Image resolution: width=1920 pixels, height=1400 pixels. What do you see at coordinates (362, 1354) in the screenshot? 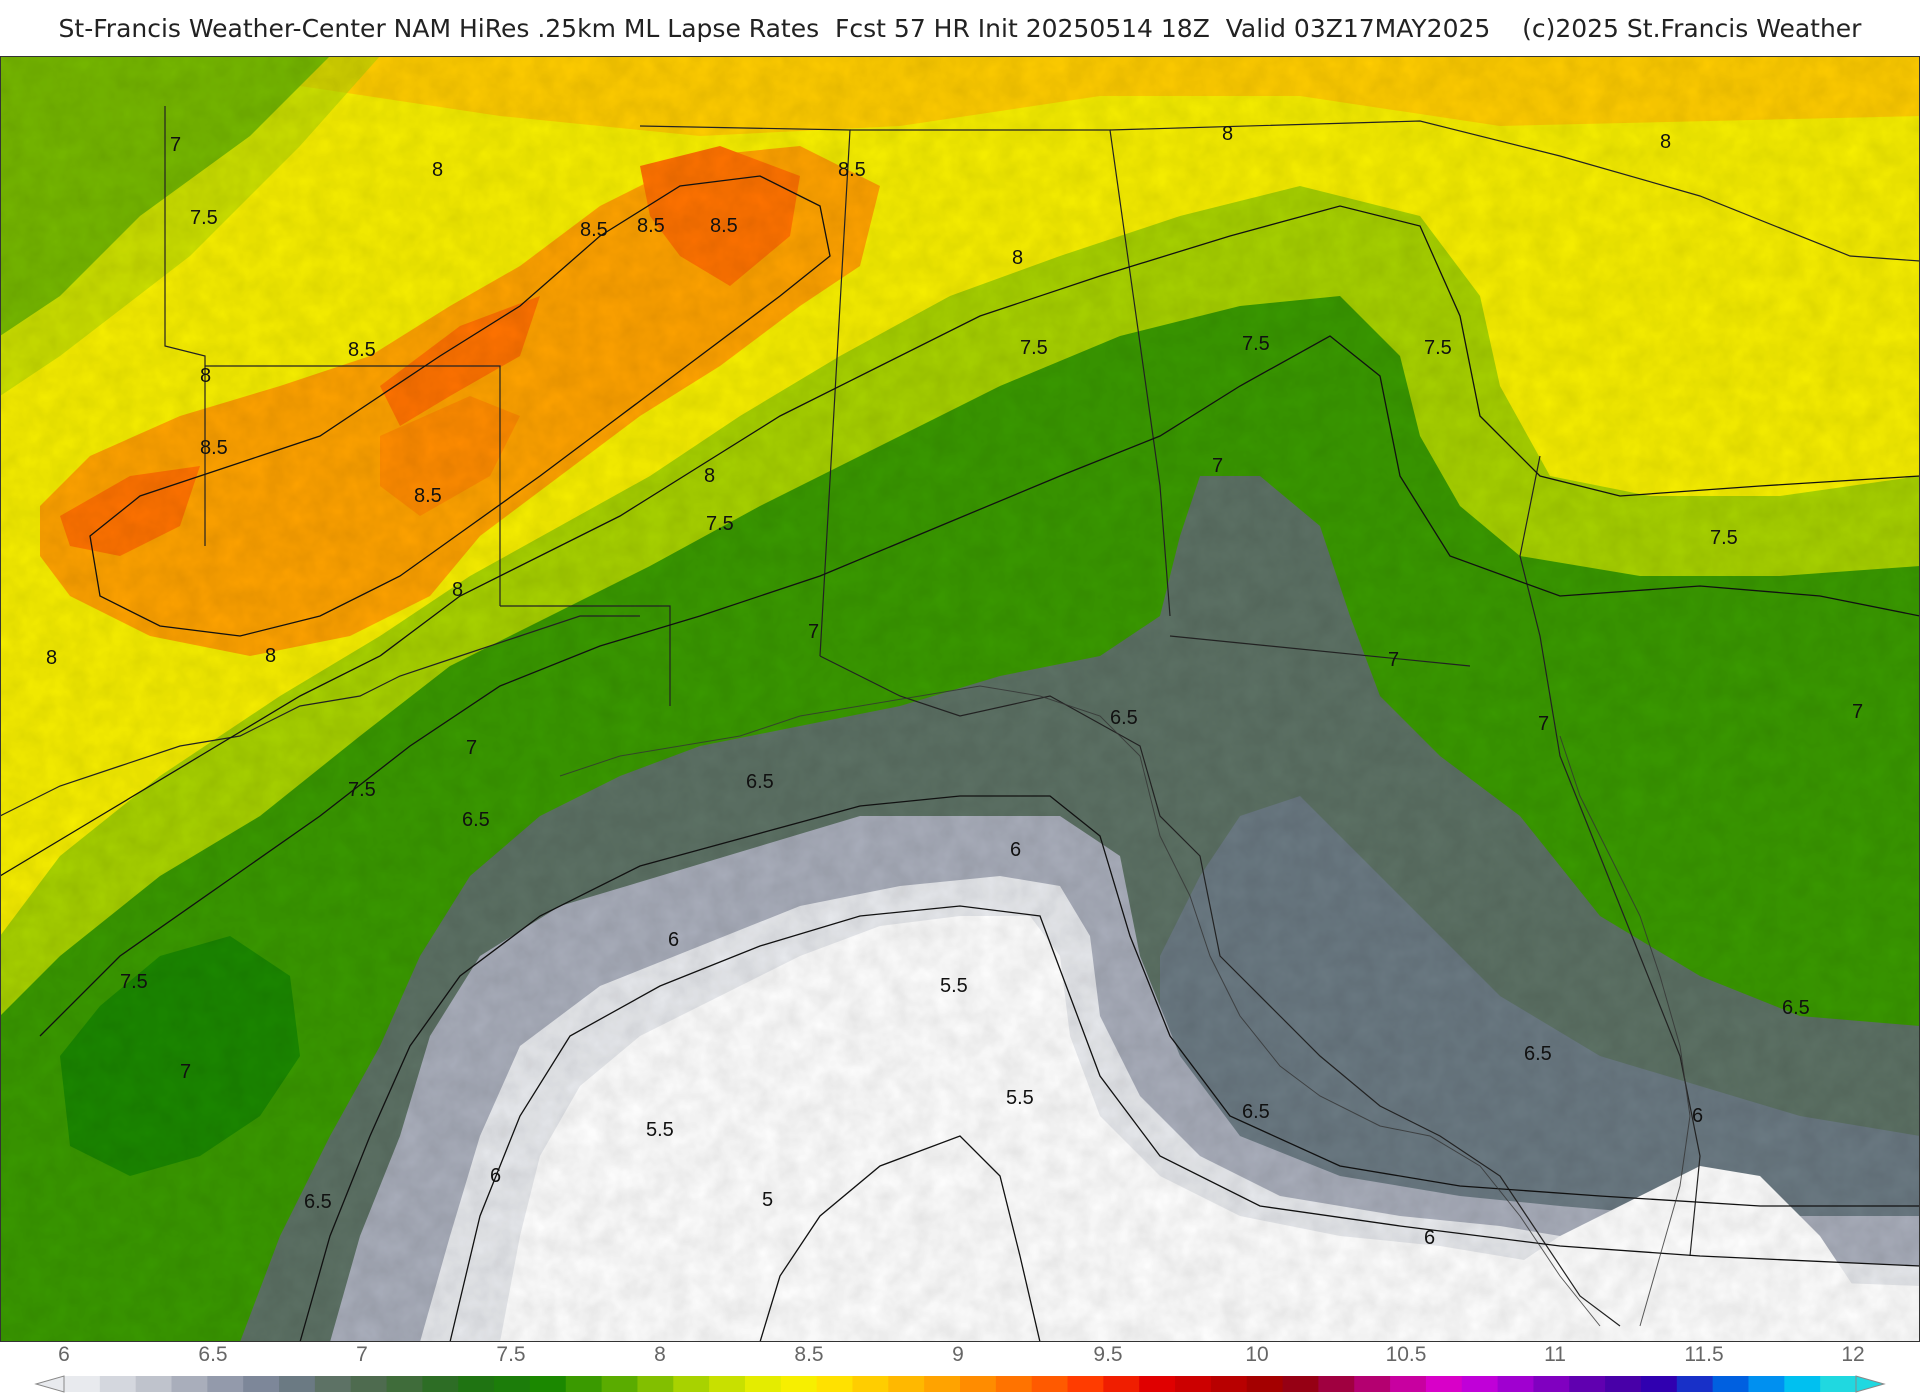
I see `colorbar-tick: 7` at bounding box center [362, 1354].